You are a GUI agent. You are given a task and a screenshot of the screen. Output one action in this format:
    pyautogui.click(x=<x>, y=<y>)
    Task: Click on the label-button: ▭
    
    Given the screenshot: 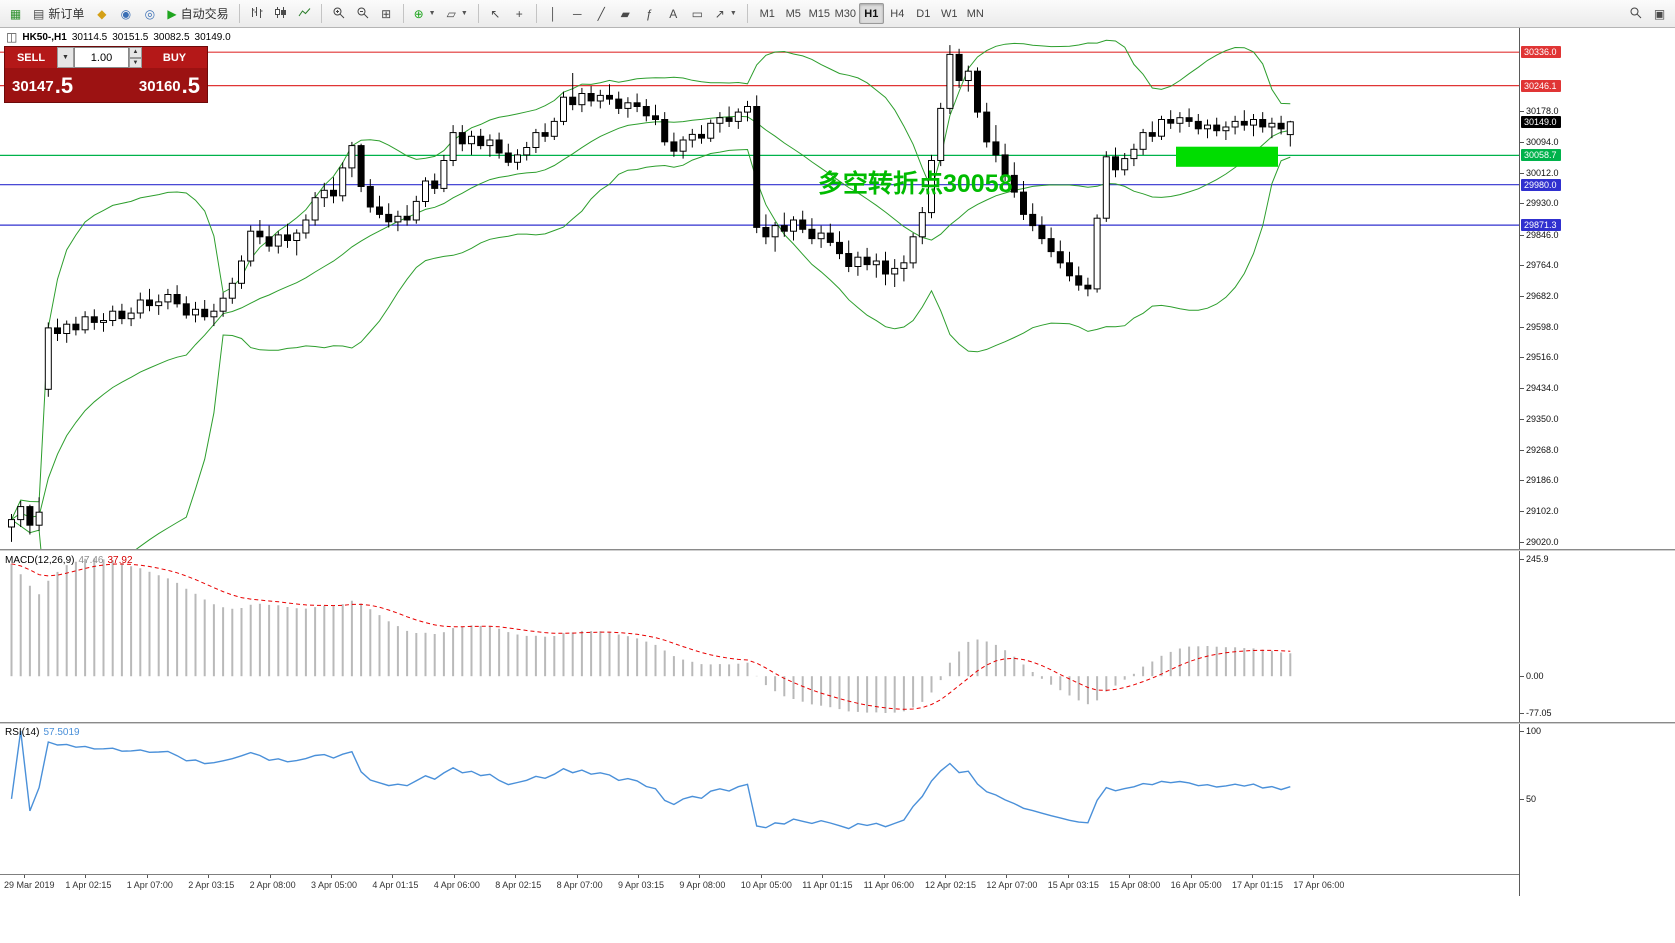 What is the action you would take?
    pyautogui.click(x=697, y=14)
    